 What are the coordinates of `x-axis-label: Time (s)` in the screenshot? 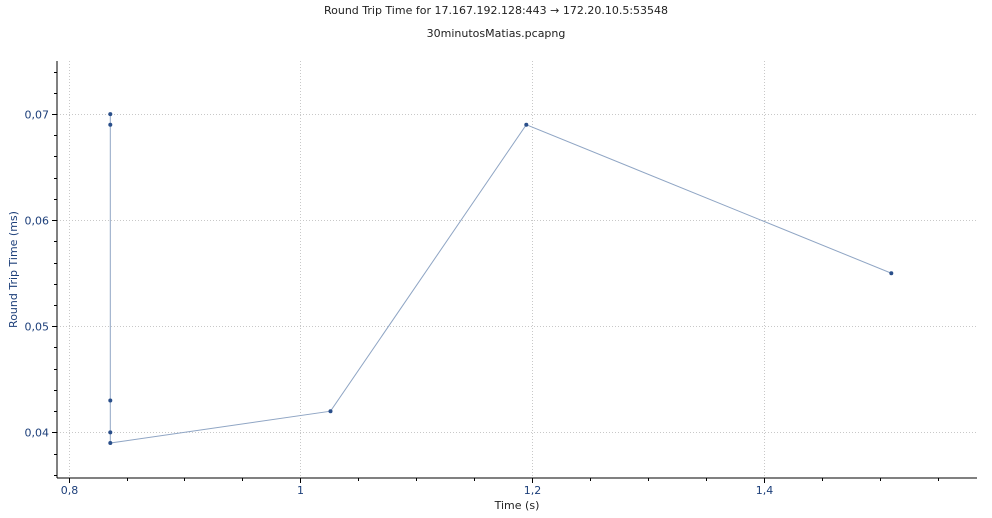 It's located at (517, 505).